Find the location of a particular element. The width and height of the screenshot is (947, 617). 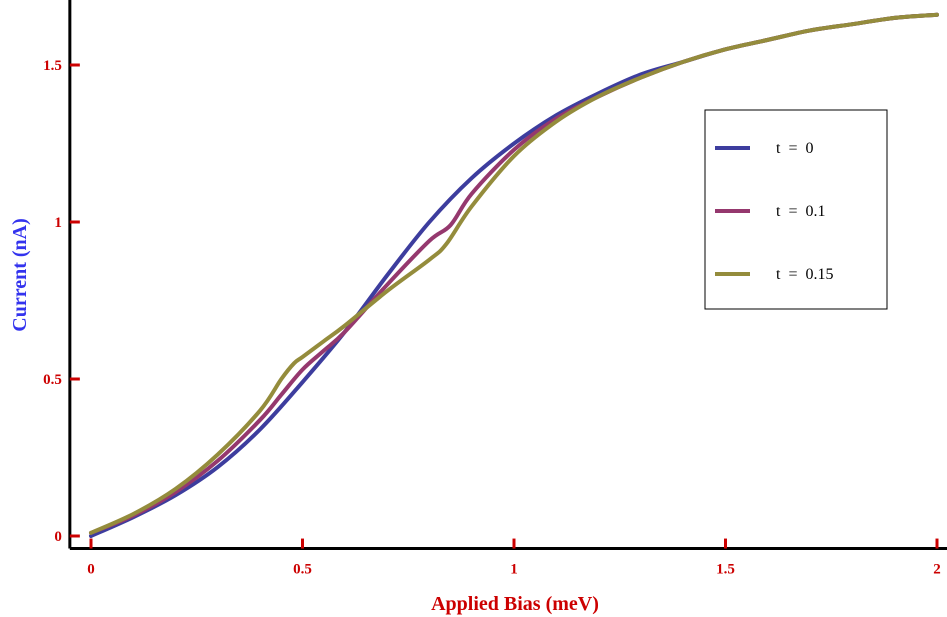

x-tick-label: 1 is located at coordinates (514, 570).